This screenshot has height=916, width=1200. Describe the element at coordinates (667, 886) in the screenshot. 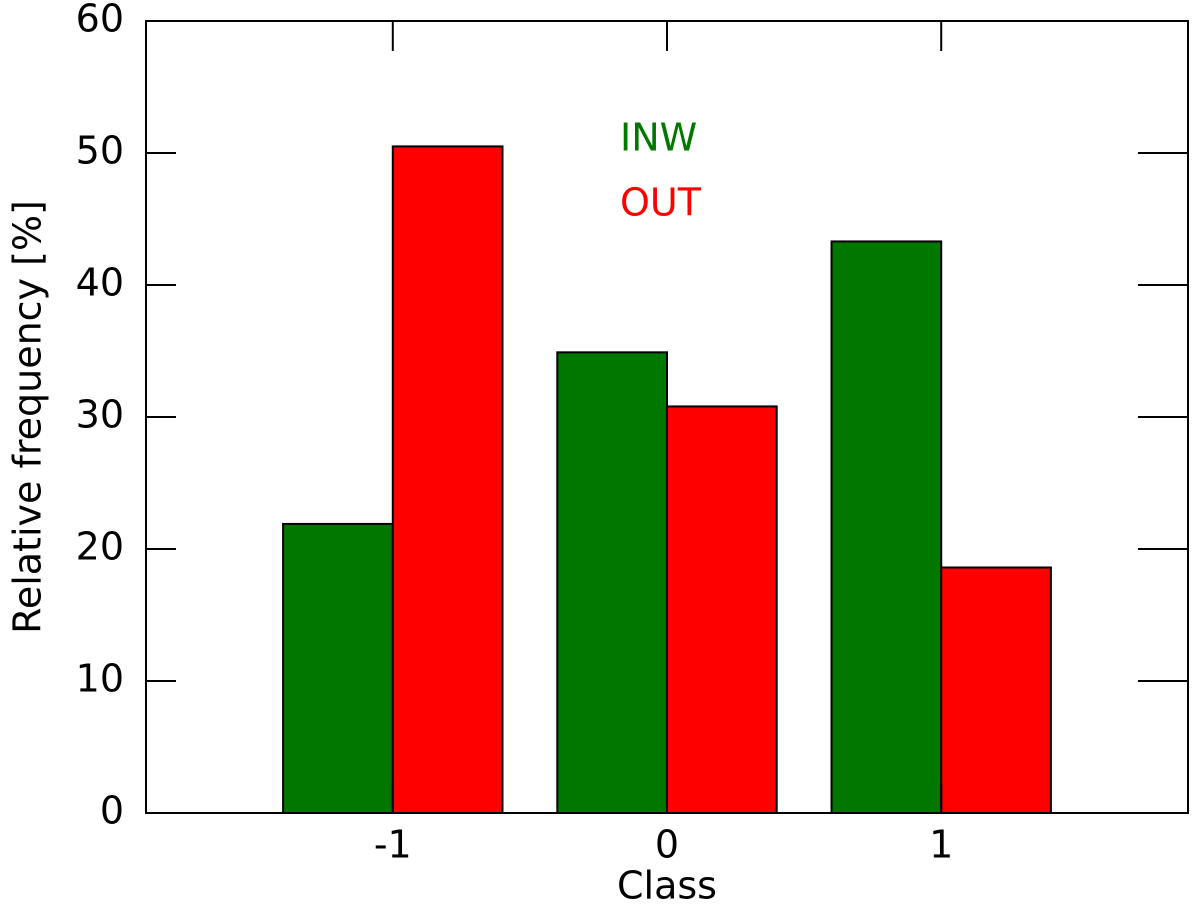

I see `x-axis-label: Class` at that location.